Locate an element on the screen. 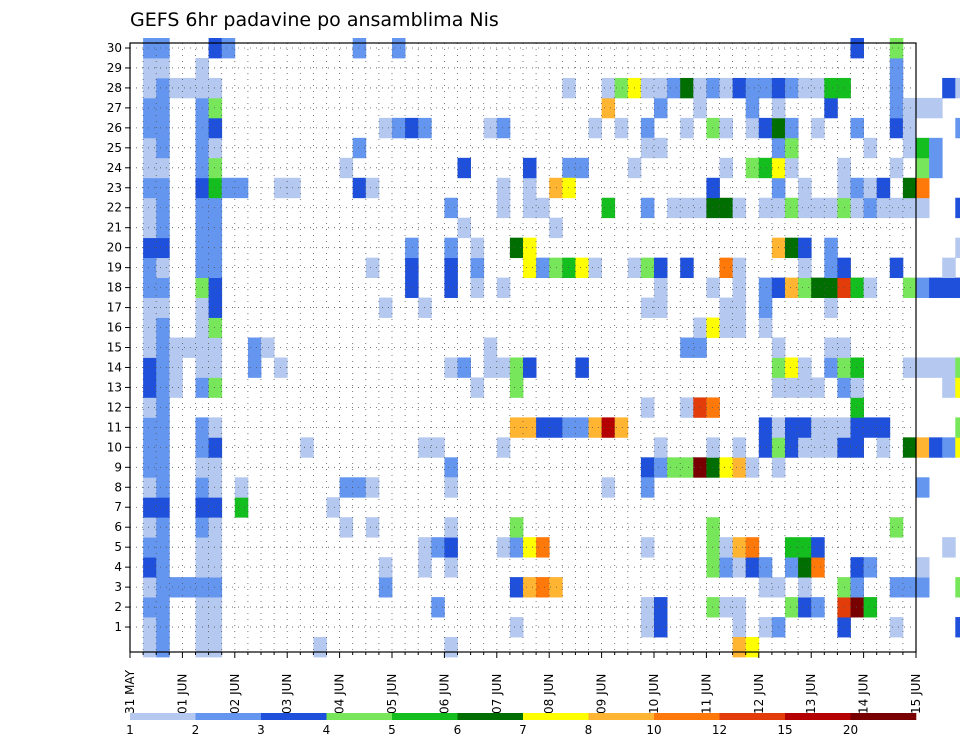 The width and height of the screenshot is (960, 742). y-tick-label: 29 is located at coordinates (114, 68).